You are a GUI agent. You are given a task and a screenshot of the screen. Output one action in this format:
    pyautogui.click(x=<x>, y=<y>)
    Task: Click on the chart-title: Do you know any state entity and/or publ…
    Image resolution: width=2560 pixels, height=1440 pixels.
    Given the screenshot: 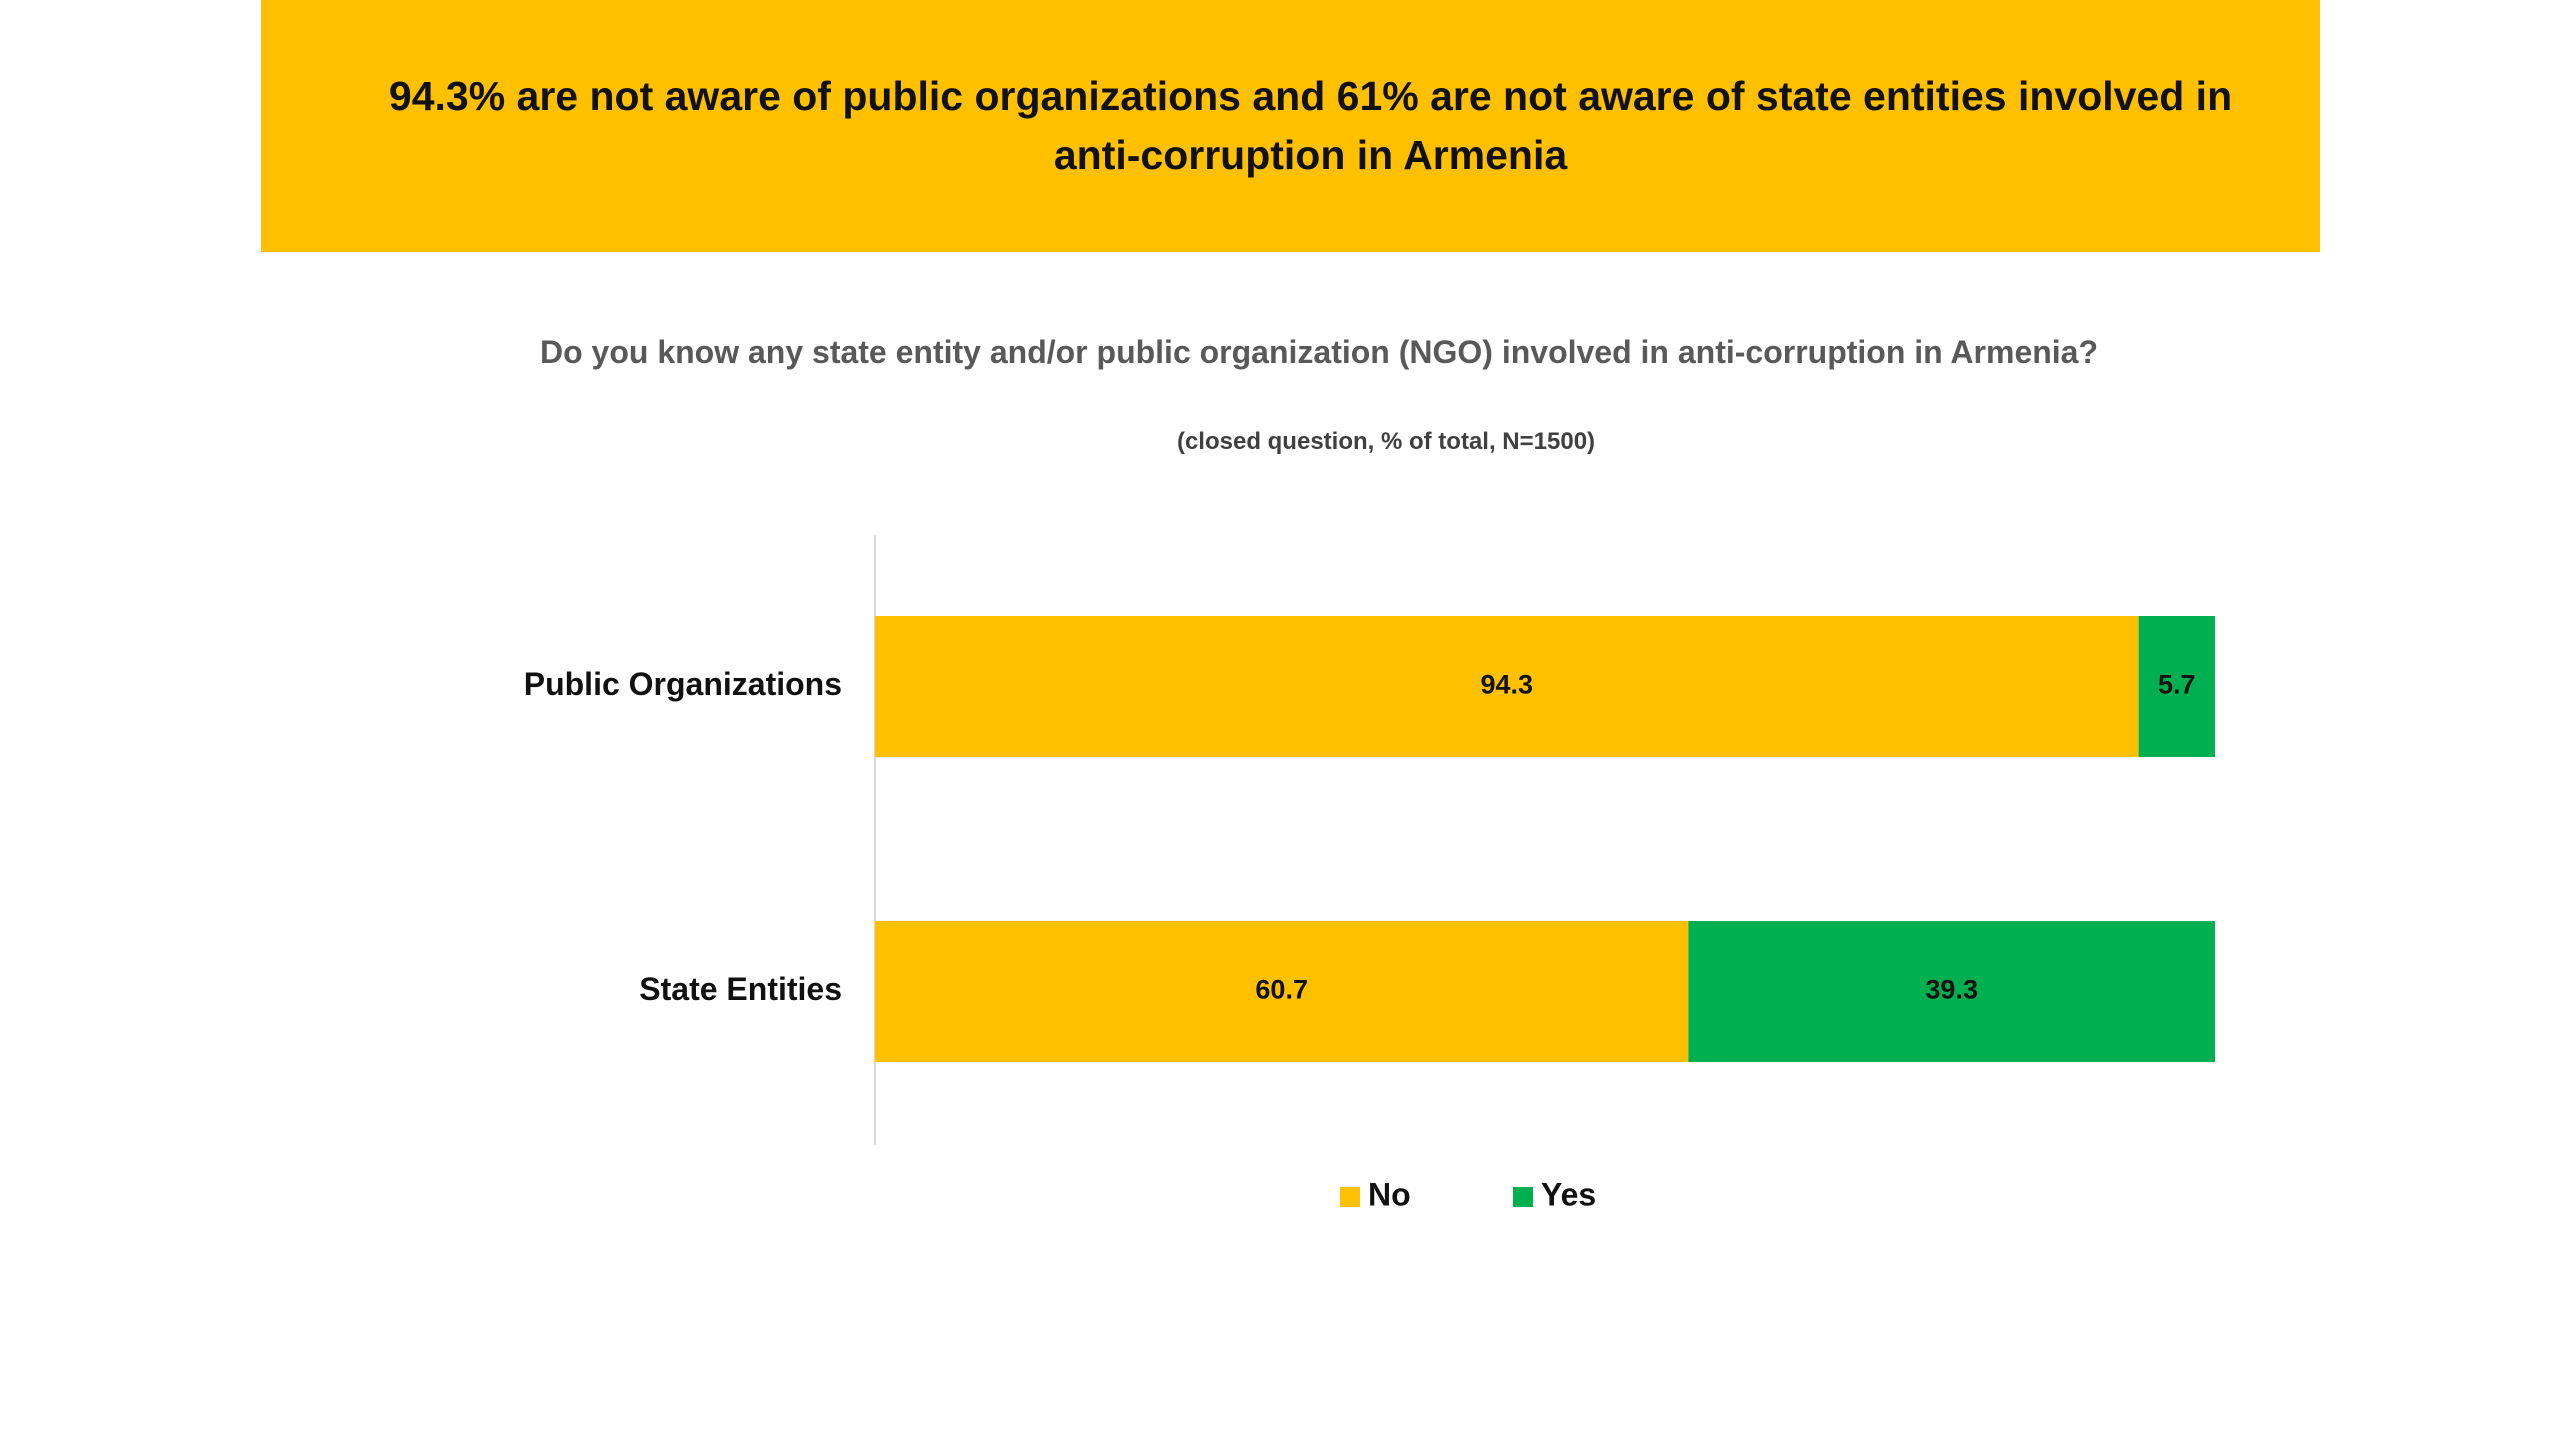 What is the action you would take?
    pyautogui.click(x=1319, y=352)
    